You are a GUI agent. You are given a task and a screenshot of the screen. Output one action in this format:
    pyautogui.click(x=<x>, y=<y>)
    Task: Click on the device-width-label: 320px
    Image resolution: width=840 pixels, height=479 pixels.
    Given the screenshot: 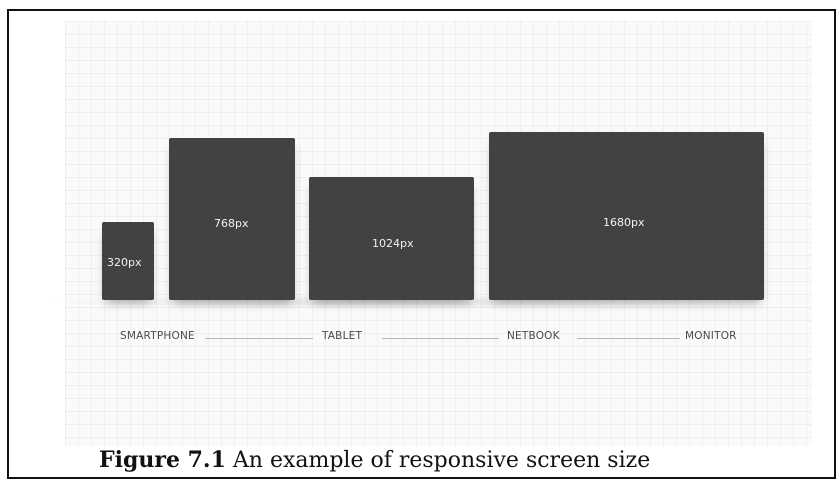 What is the action you would take?
    pyautogui.click(x=124, y=262)
    